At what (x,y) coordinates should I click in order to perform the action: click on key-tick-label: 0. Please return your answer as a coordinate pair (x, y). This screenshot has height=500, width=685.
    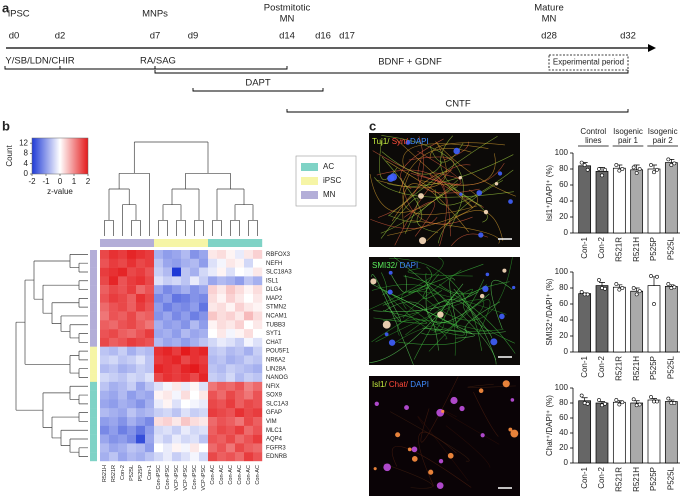
    Looking at the image, I should click on (60, 181).